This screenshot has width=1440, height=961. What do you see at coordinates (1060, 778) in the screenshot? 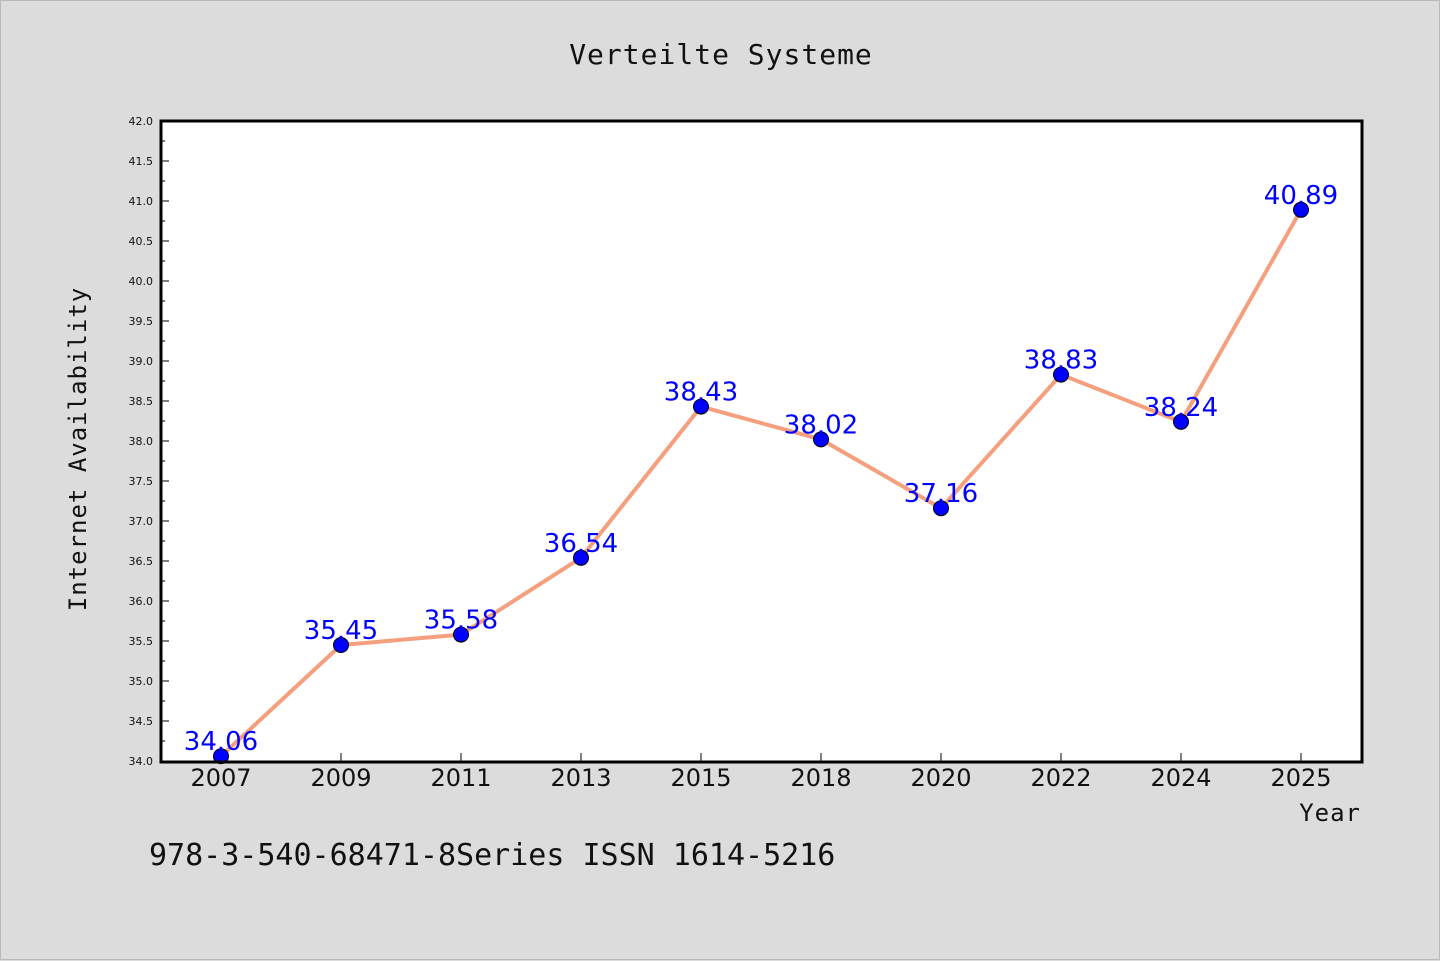
I see `x-tick-label: 2022` at bounding box center [1060, 778].